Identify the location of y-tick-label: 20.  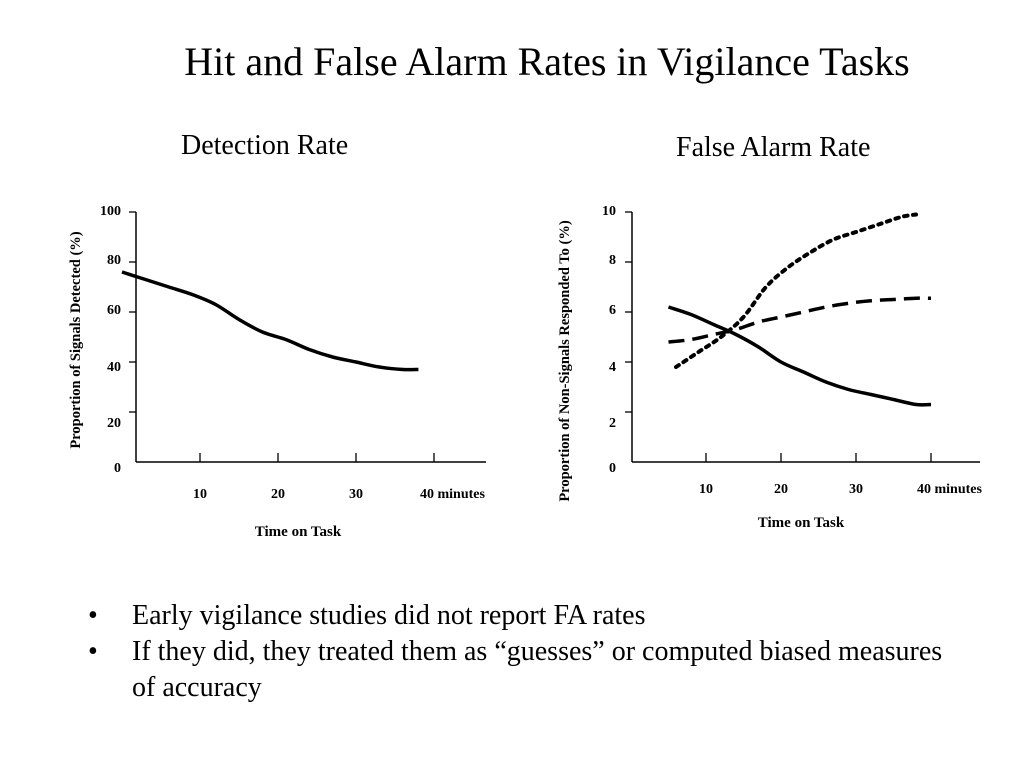
(114, 423).